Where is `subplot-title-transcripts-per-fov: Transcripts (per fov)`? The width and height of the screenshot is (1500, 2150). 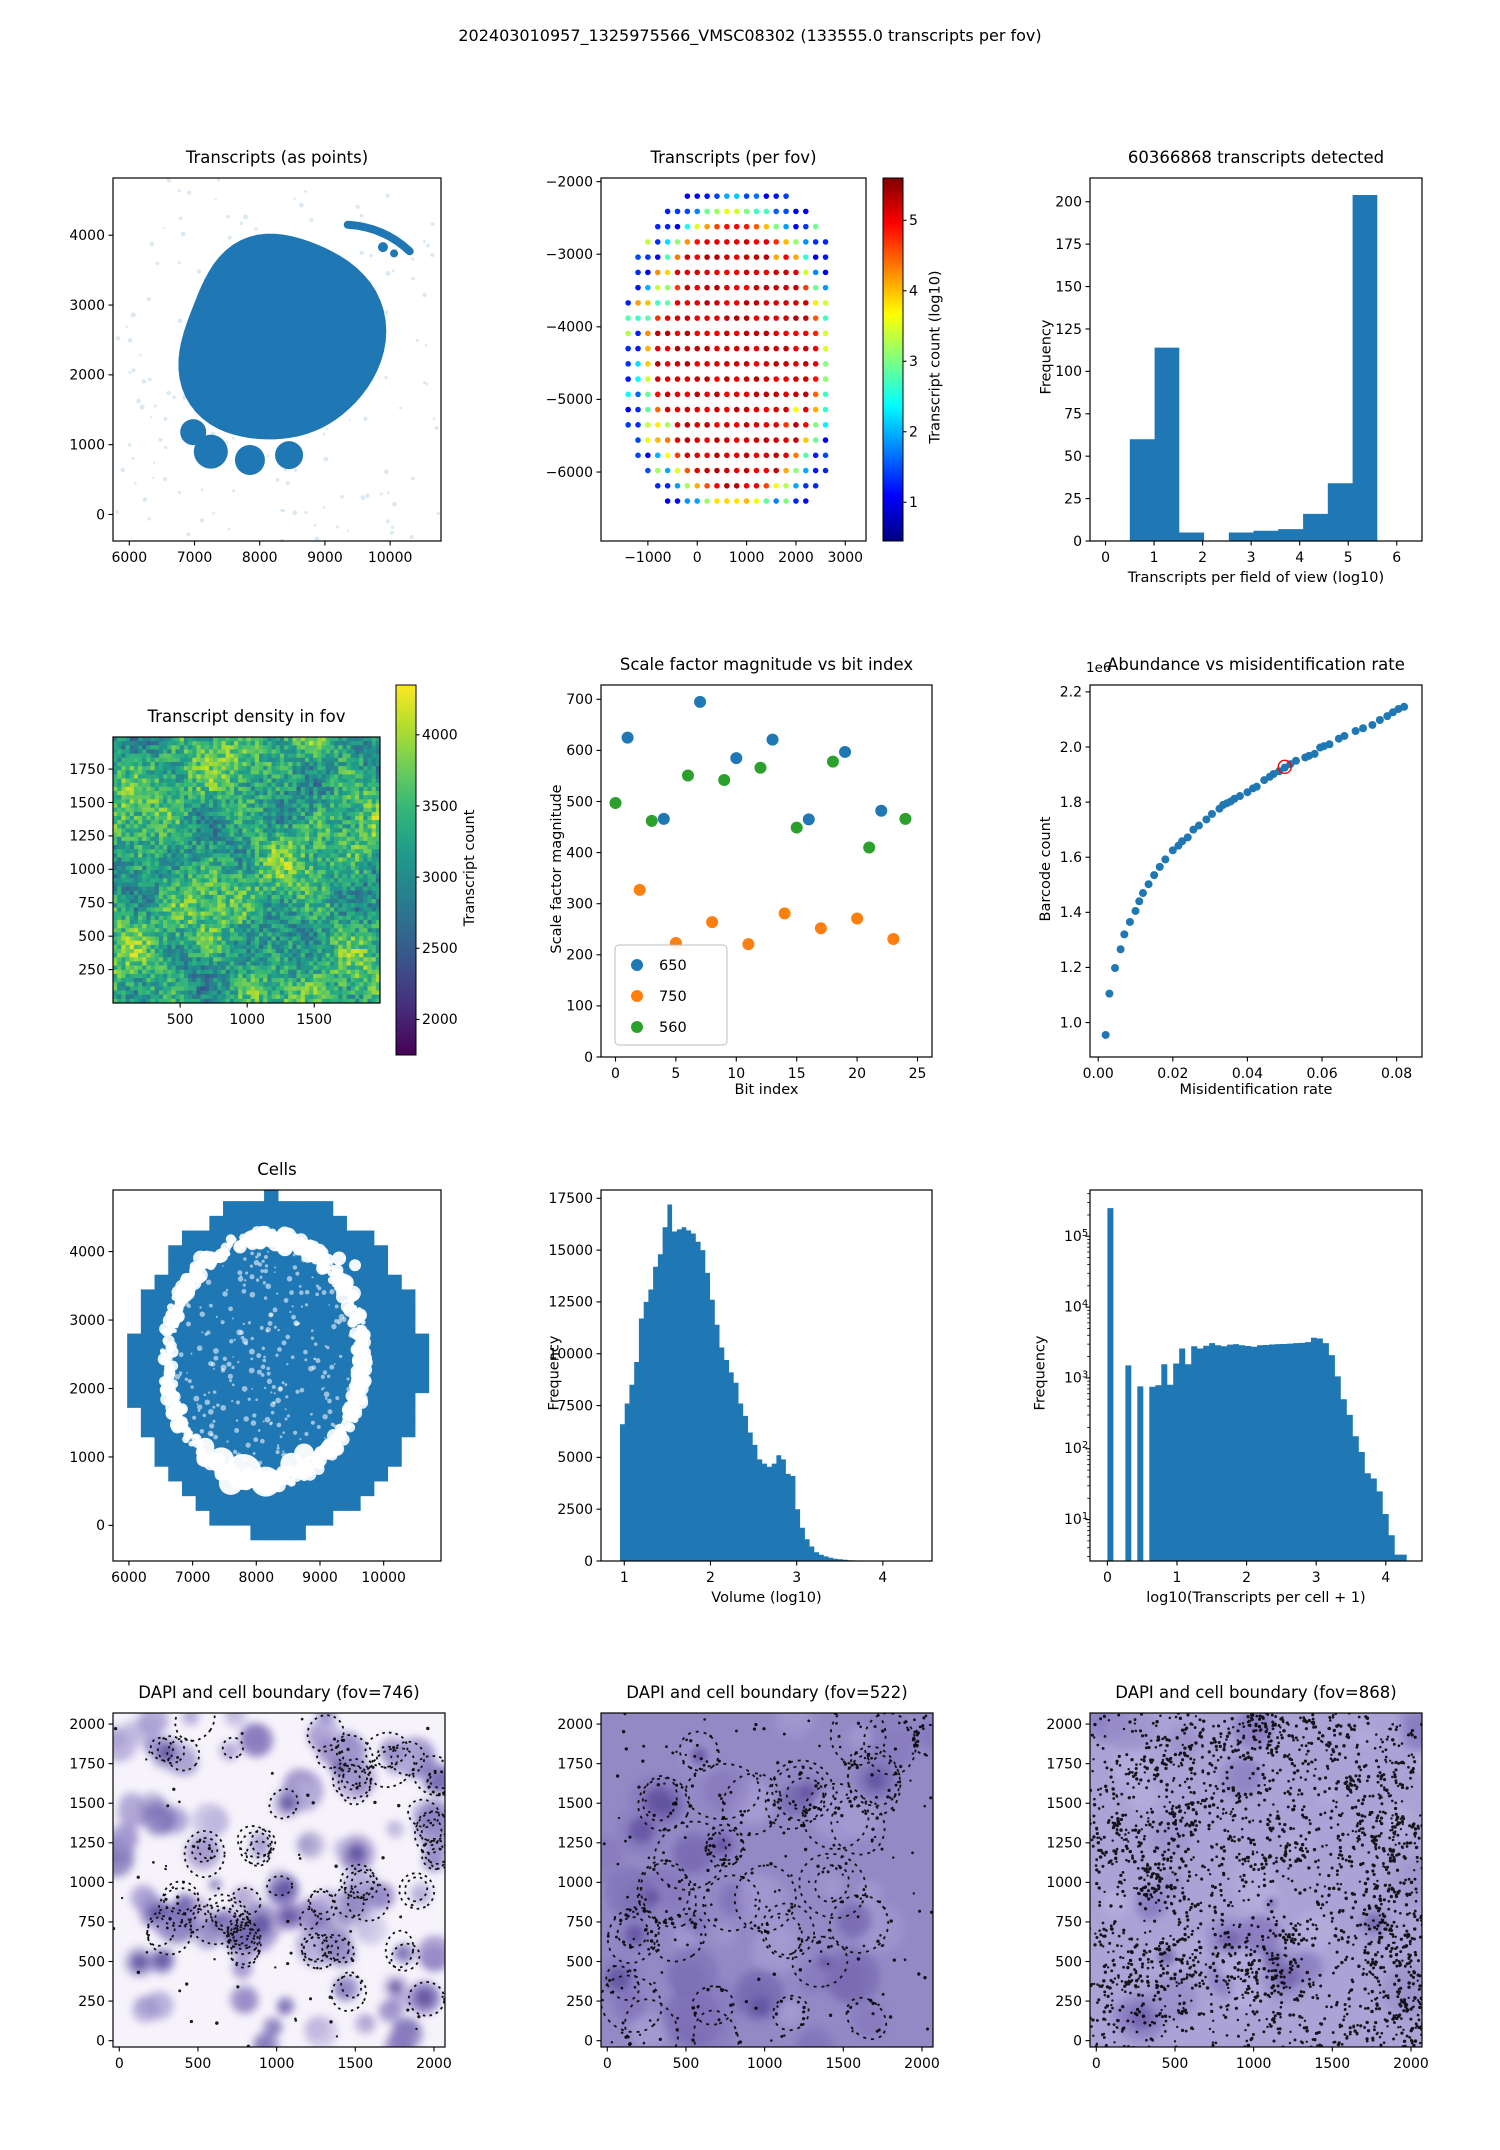
subplot-title-transcripts-per-fov: Transcripts (per fov) is located at coordinates (733, 157).